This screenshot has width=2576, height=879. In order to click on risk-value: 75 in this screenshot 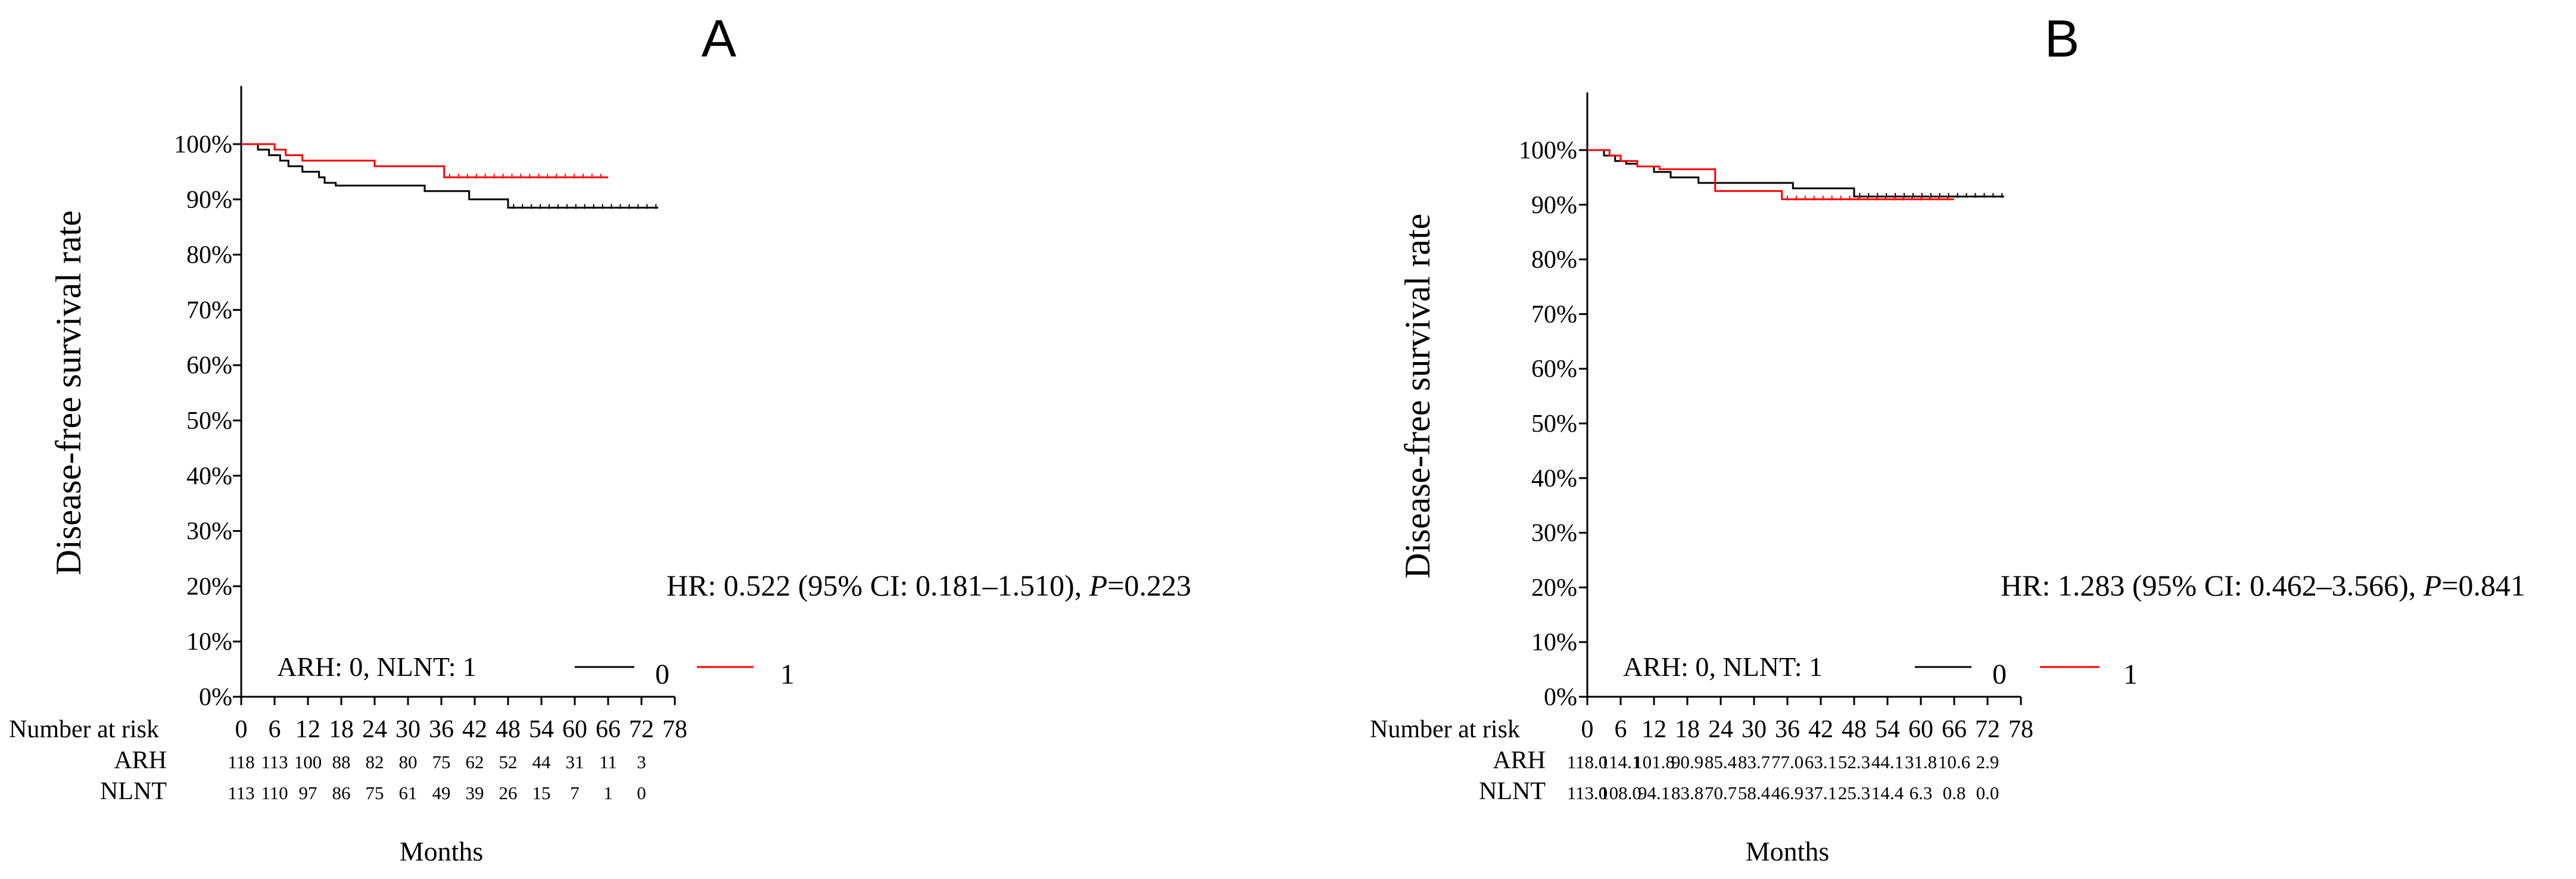, I will do `click(442, 762)`.